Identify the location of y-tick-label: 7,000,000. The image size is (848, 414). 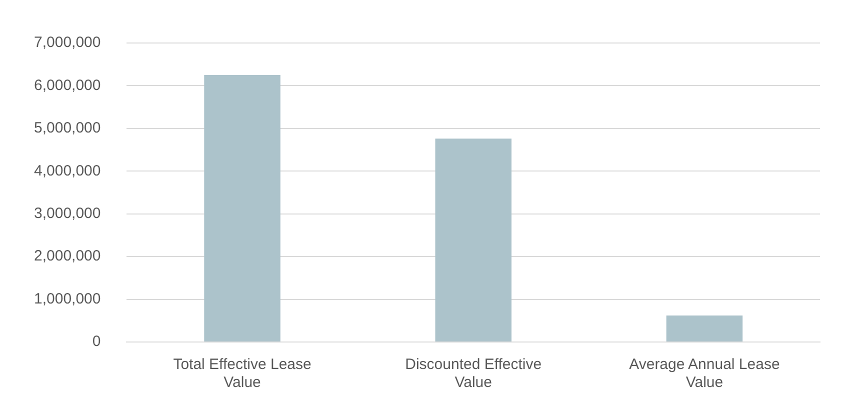
(67, 43).